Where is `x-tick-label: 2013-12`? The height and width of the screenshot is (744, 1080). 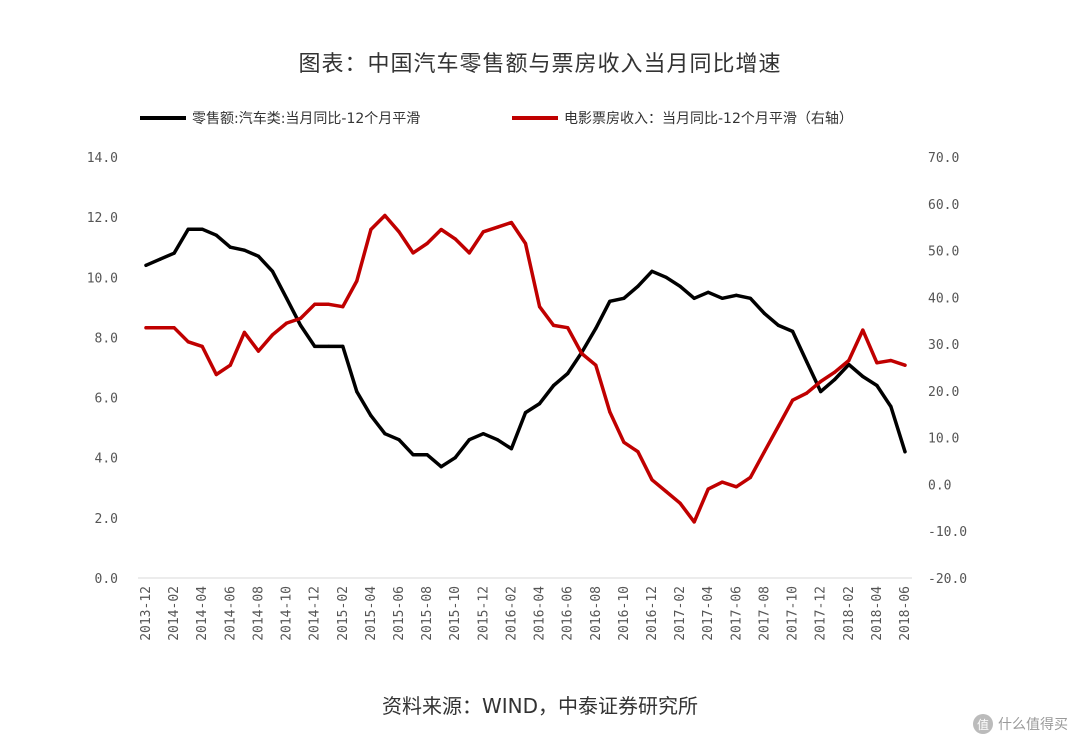 x-tick-label: 2013-12 is located at coordinates (146, 613).